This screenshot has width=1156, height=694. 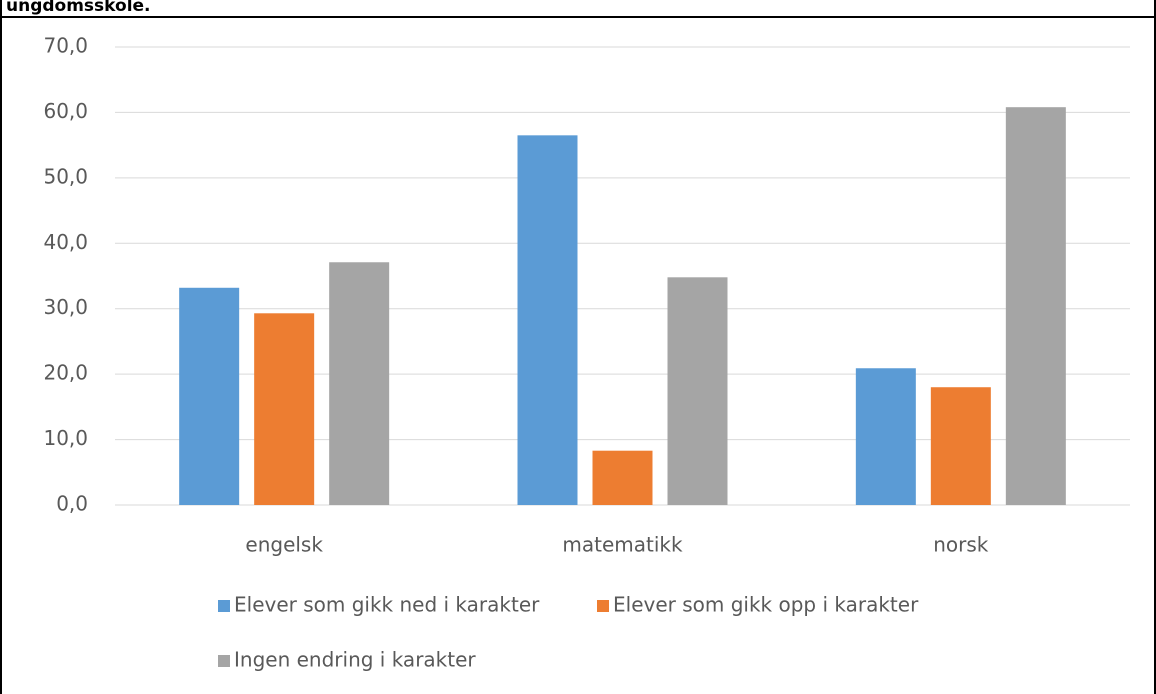 I want to click on y-tick-label: 20,0, so click(x=65, y=373).